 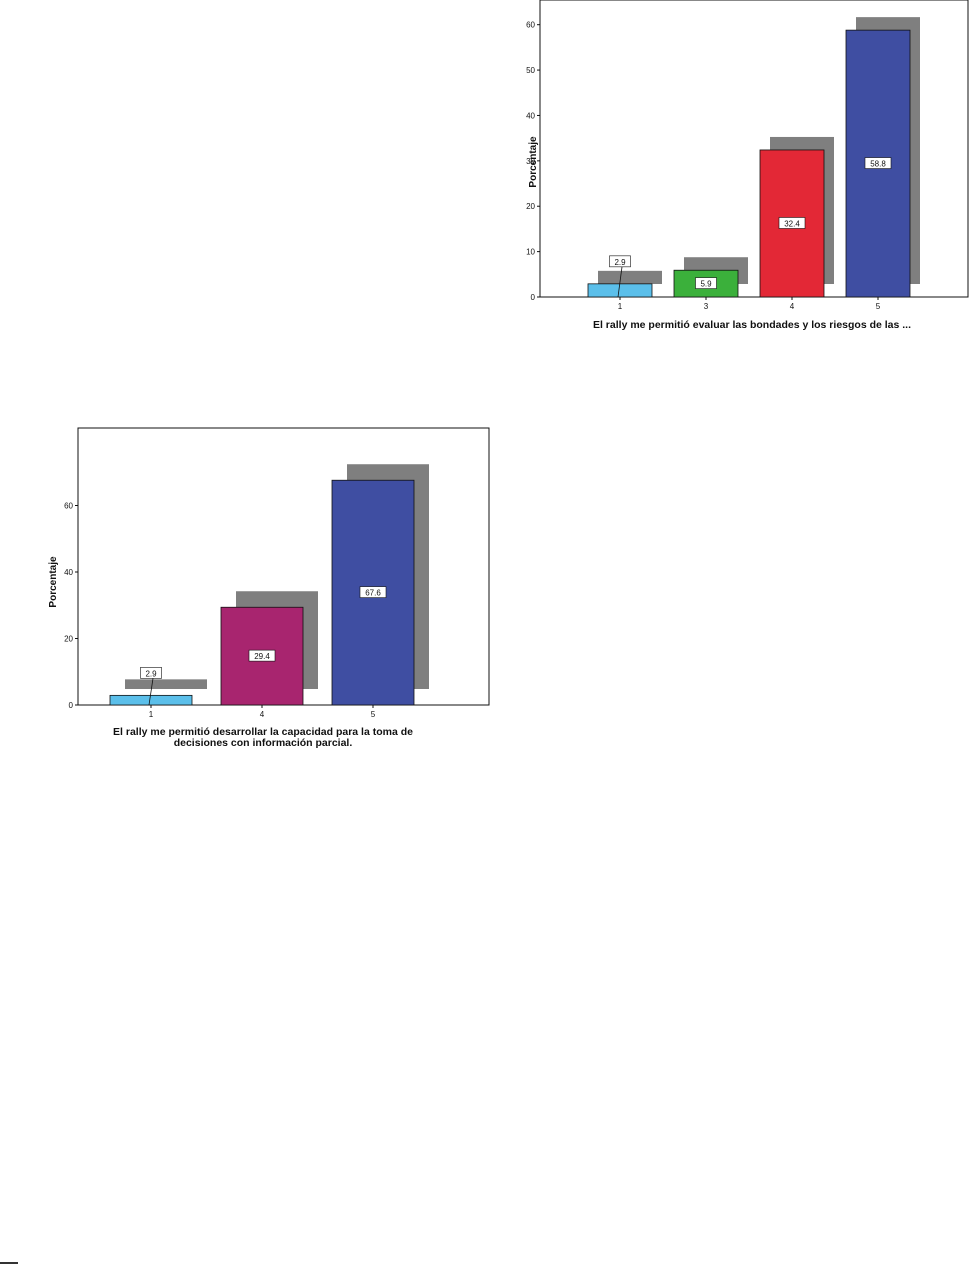 I want to click on x-axis-label-line-2: decisiones con información parcial., so click(x=263, y=743).